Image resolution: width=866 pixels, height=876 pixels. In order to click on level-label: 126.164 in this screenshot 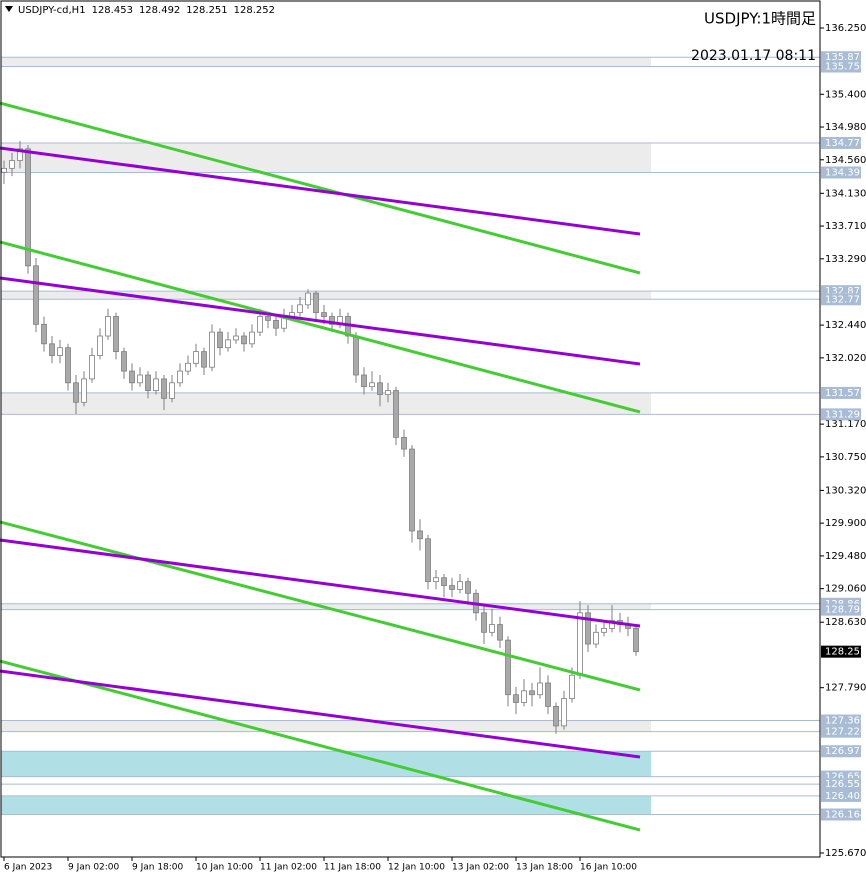, I will do `click(845, 814)`.